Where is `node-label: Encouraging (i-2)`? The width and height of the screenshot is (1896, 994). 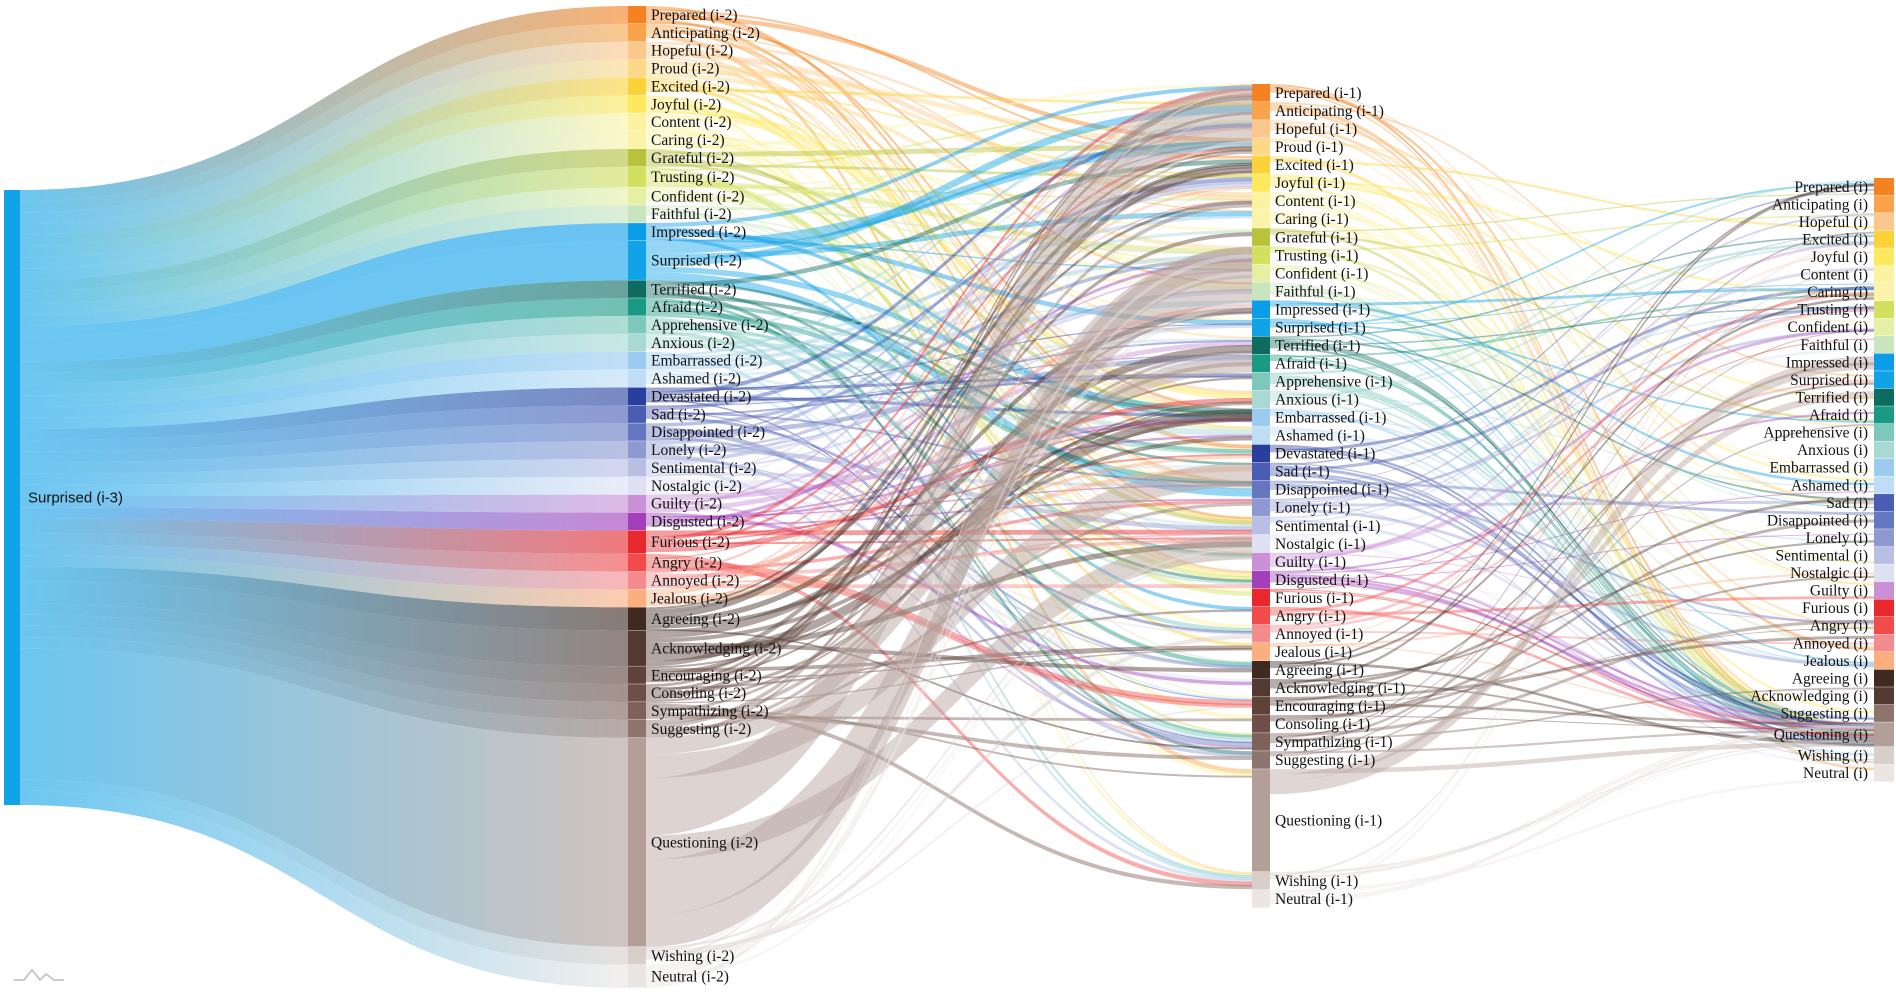
node-label: Encouraging (i-2) is located at coordinates (706, 675).